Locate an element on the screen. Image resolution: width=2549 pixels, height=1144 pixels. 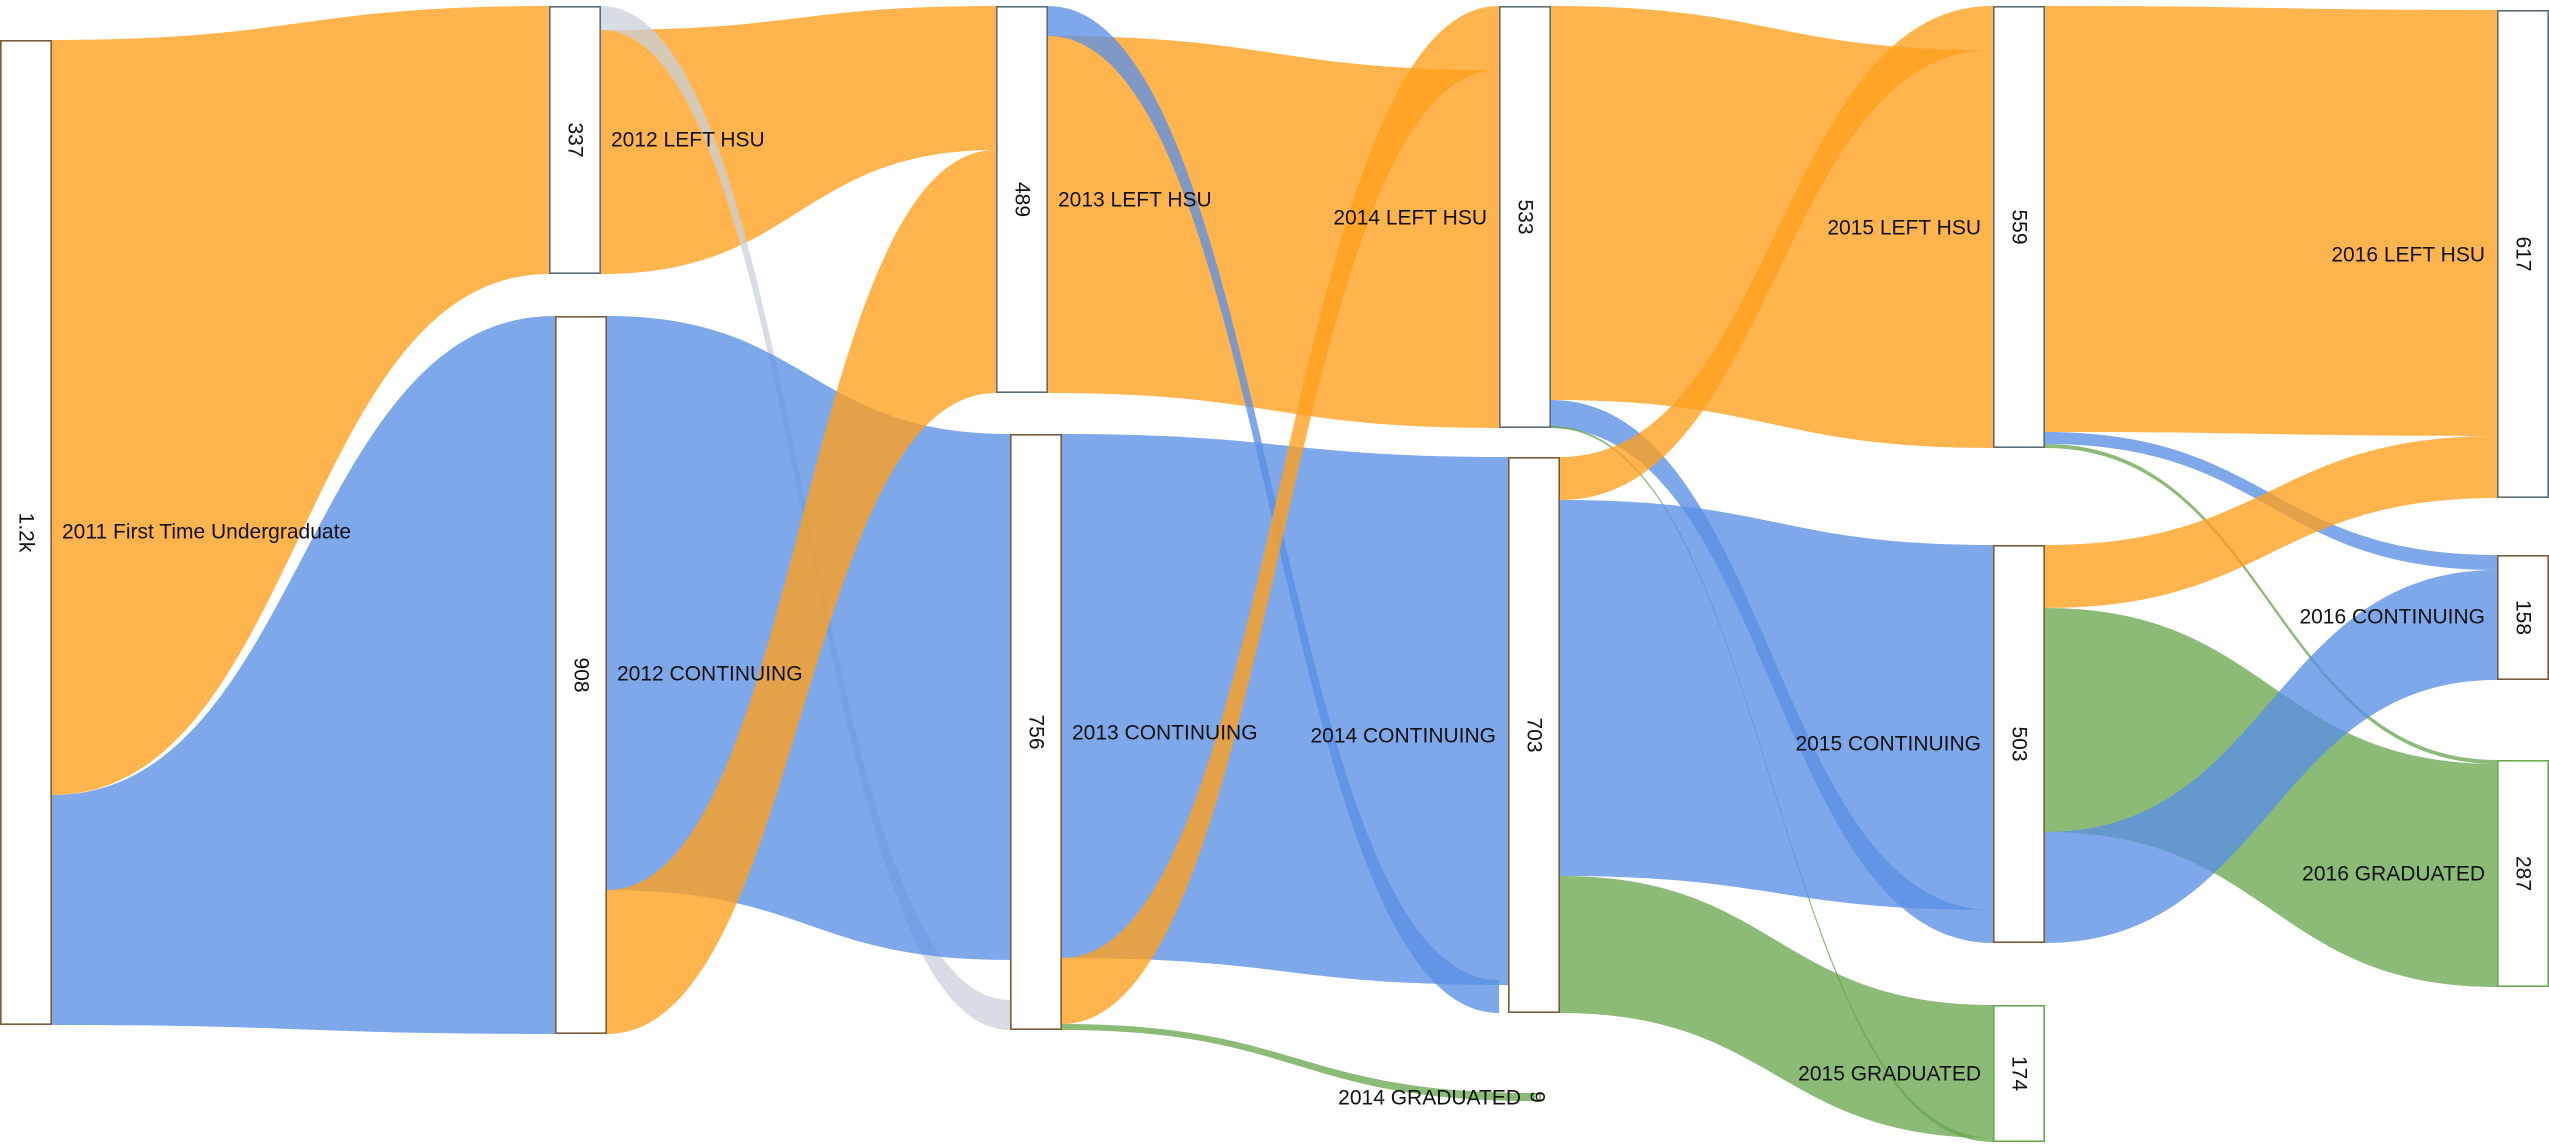
node-2014g: 9 2014 GRADUATED is located at coordinates (1443, 1098).